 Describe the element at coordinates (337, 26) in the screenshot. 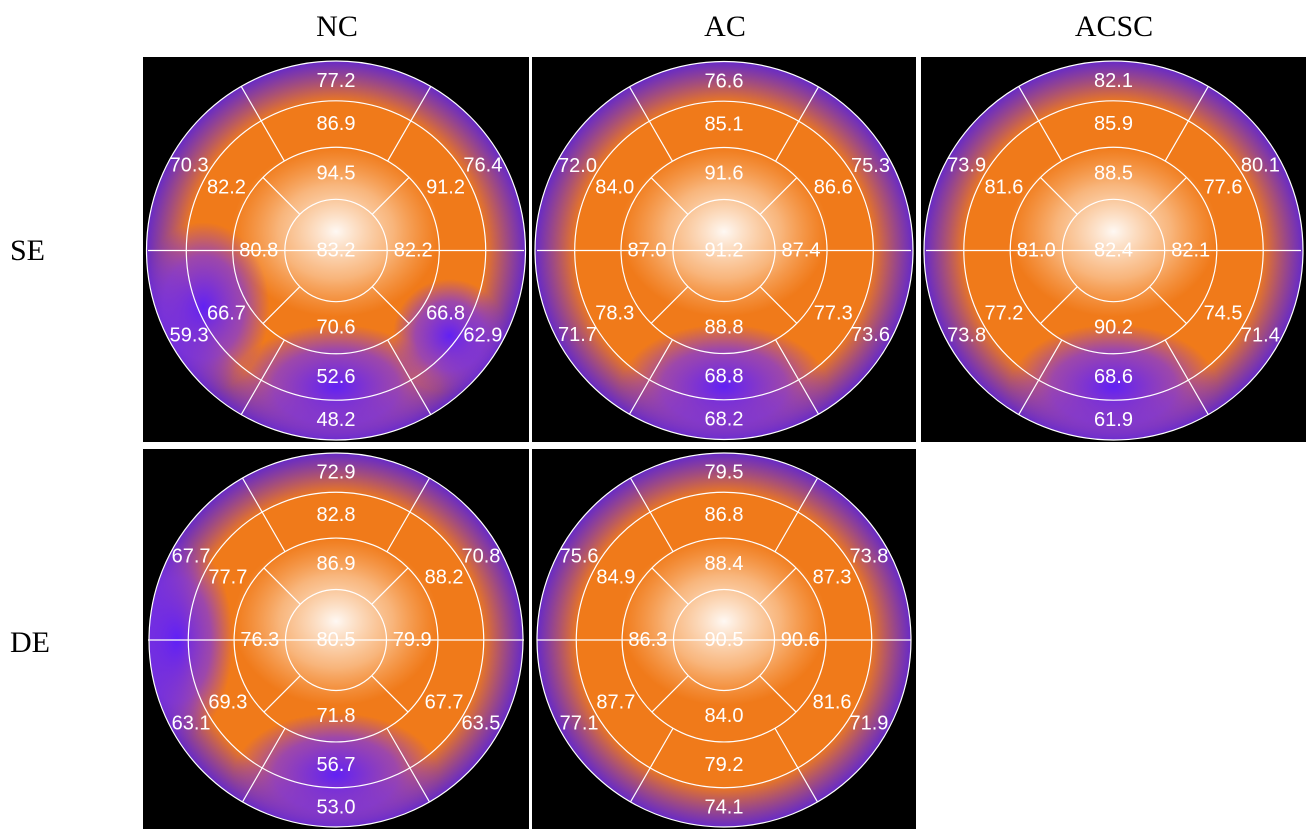

I see `column-label-nc: NC` at that location.